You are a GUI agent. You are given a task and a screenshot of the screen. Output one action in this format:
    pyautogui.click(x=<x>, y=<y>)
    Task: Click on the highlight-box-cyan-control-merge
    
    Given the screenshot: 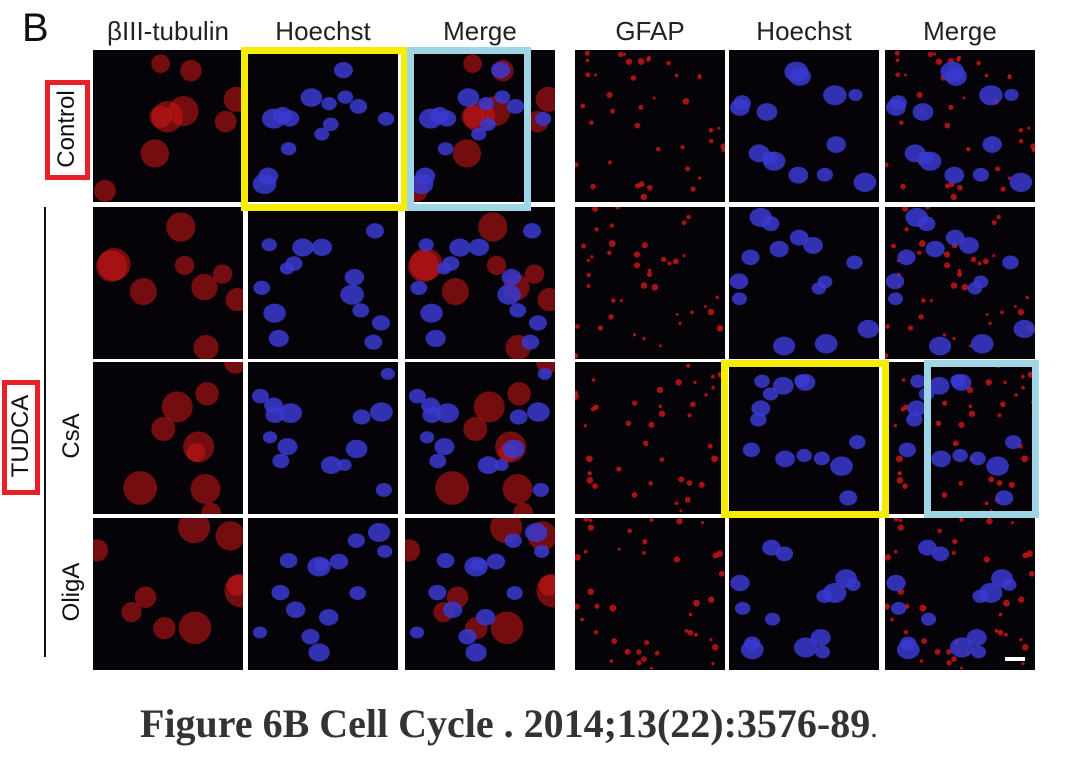 What is the action you would take?
    pyautogui.click(x=469, y=129)
    